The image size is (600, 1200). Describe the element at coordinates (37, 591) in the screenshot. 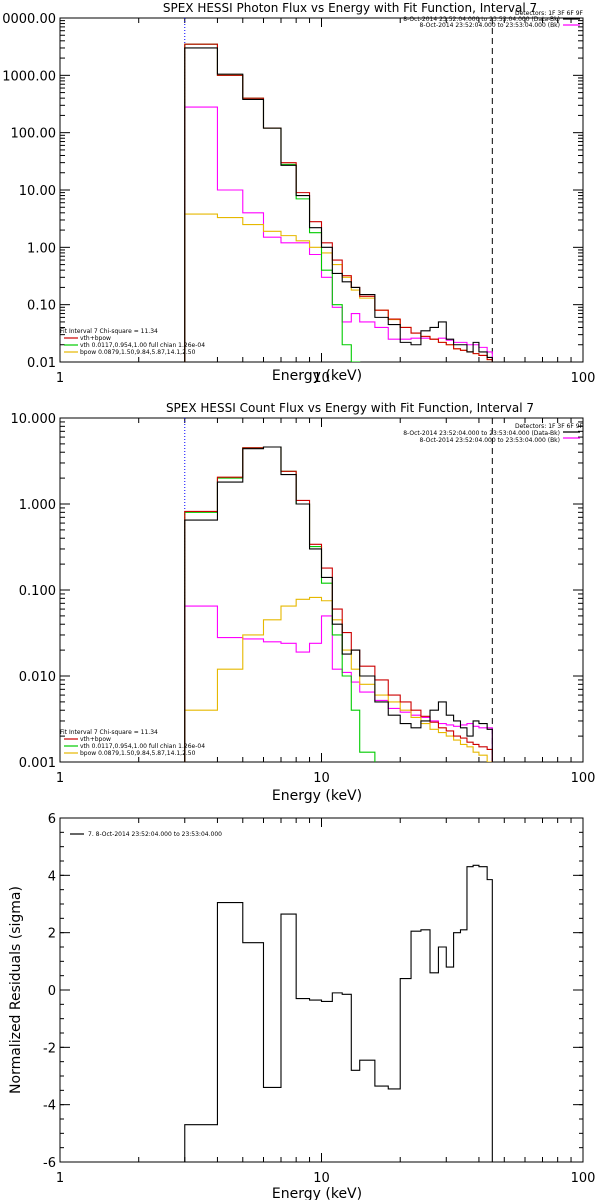

I see `y-tick-label: 0.100` at that location.